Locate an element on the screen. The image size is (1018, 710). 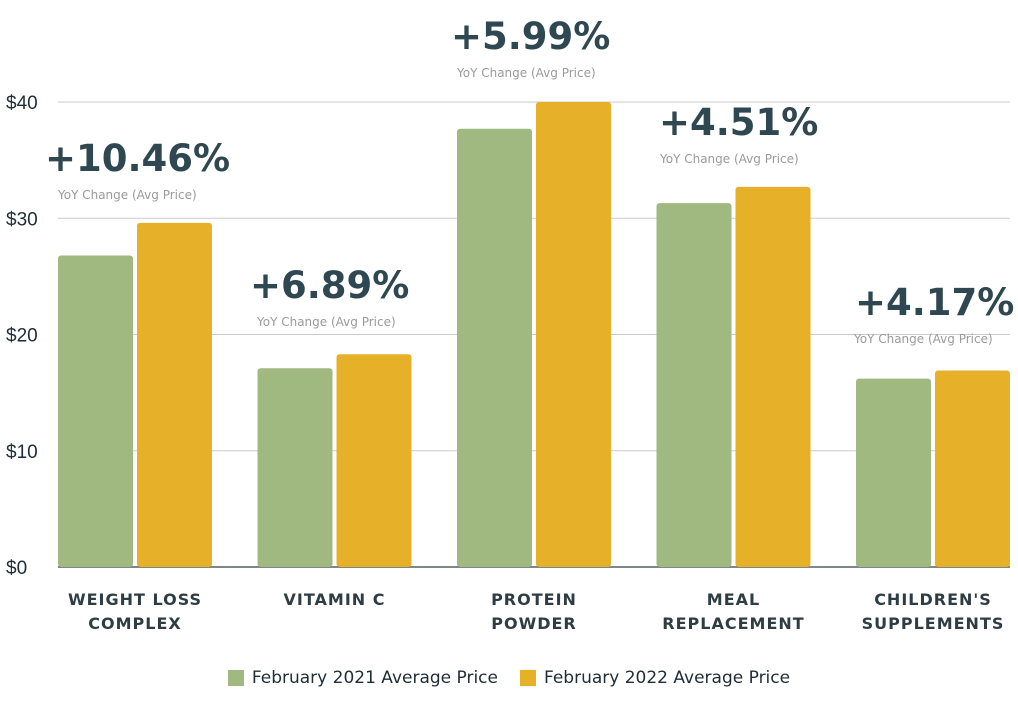
legend-item-2022: February 2022 Average Price is located at coordinates (655, 678).